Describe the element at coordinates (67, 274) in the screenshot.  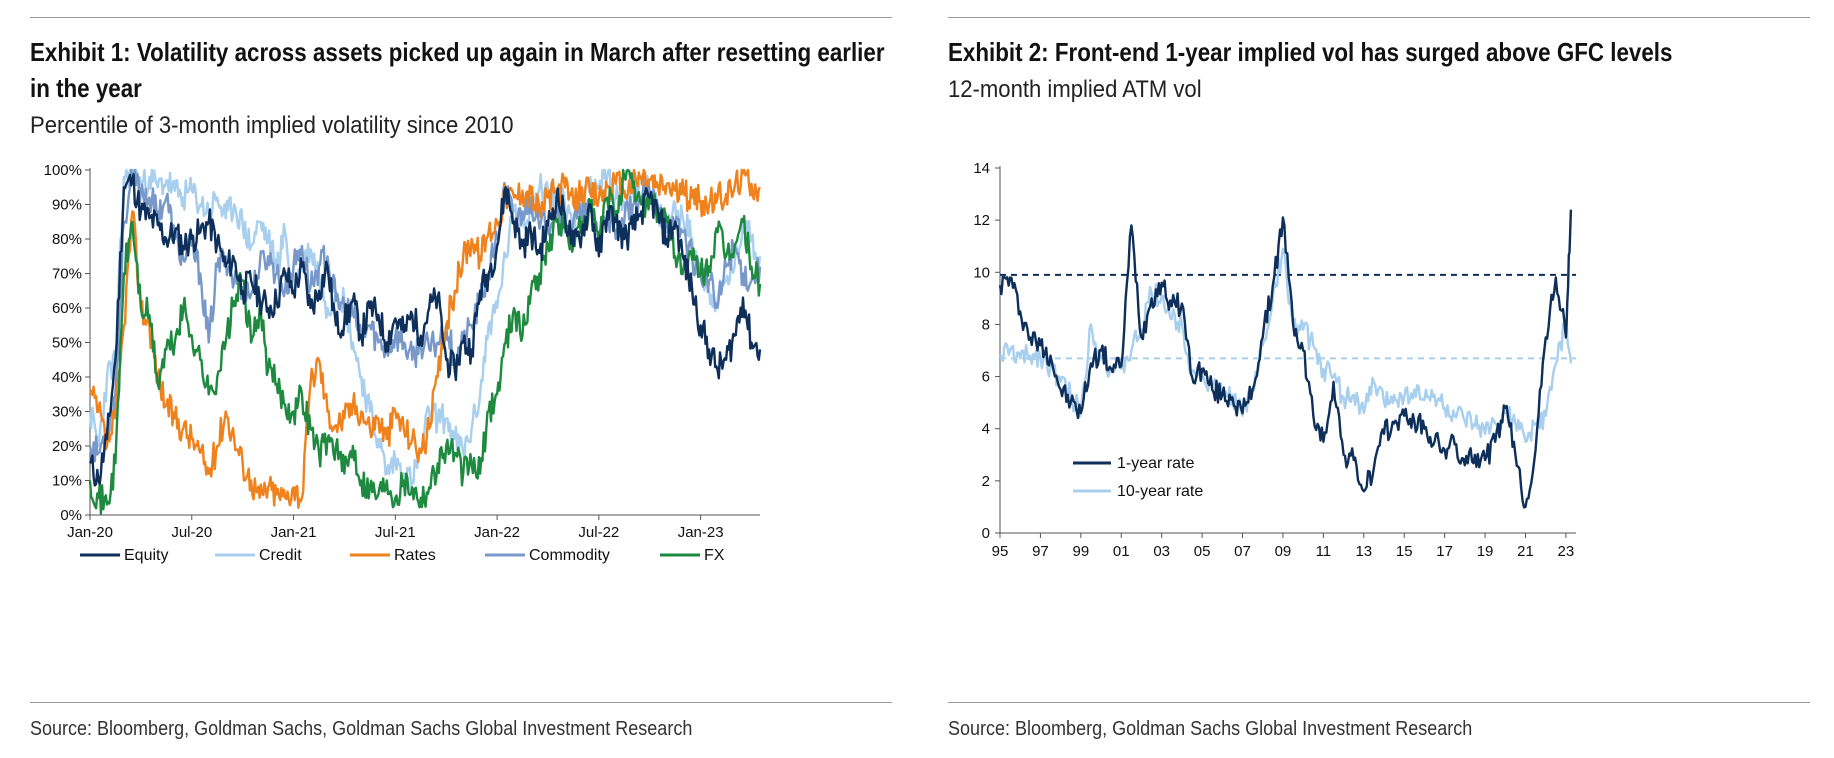
I see `y-tick-label: 70%` at that location.